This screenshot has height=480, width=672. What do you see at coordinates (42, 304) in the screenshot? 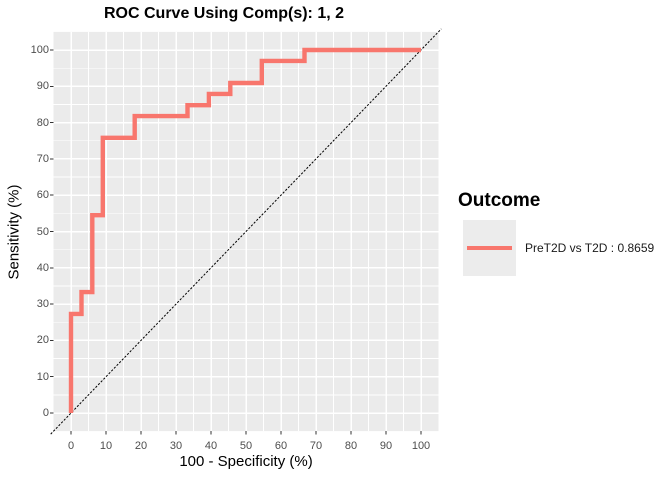
I see `y-tick-label: 30` at bounding box center [42, 304].